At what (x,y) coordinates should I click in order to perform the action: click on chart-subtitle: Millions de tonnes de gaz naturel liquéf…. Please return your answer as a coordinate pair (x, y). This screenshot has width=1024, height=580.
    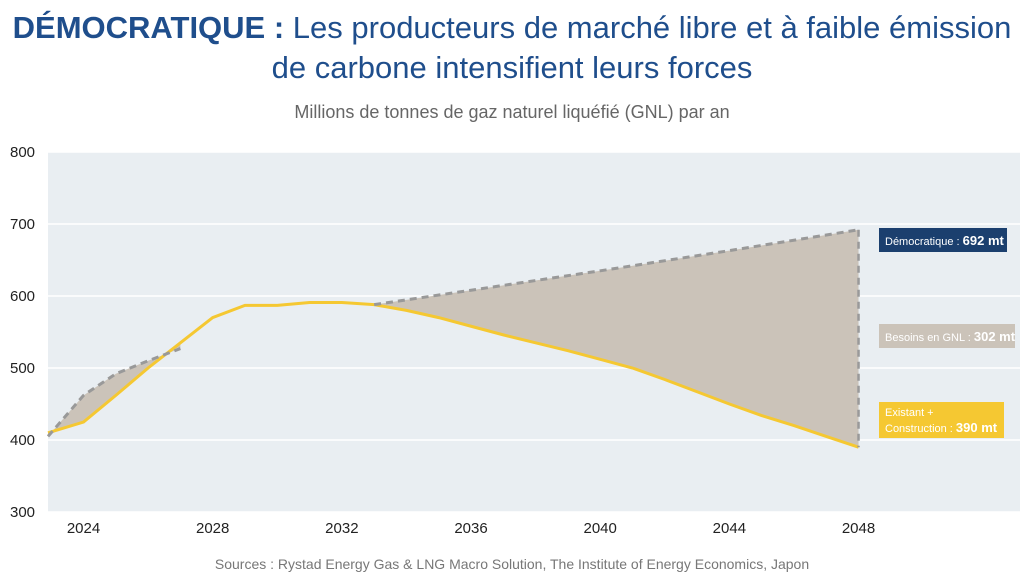
    Looking at the image, I should click on (512, 112).